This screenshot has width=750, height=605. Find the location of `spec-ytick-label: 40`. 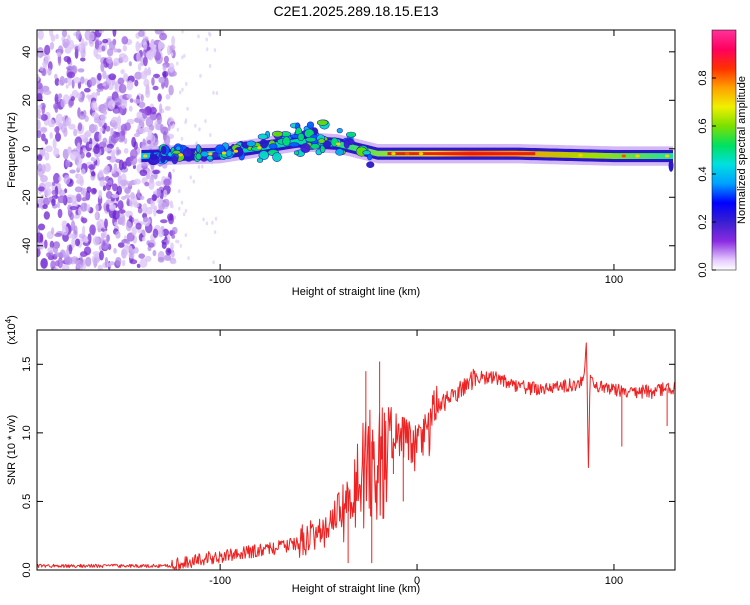

spec-ytick-label: 40 is located at coordinates (27, 52).